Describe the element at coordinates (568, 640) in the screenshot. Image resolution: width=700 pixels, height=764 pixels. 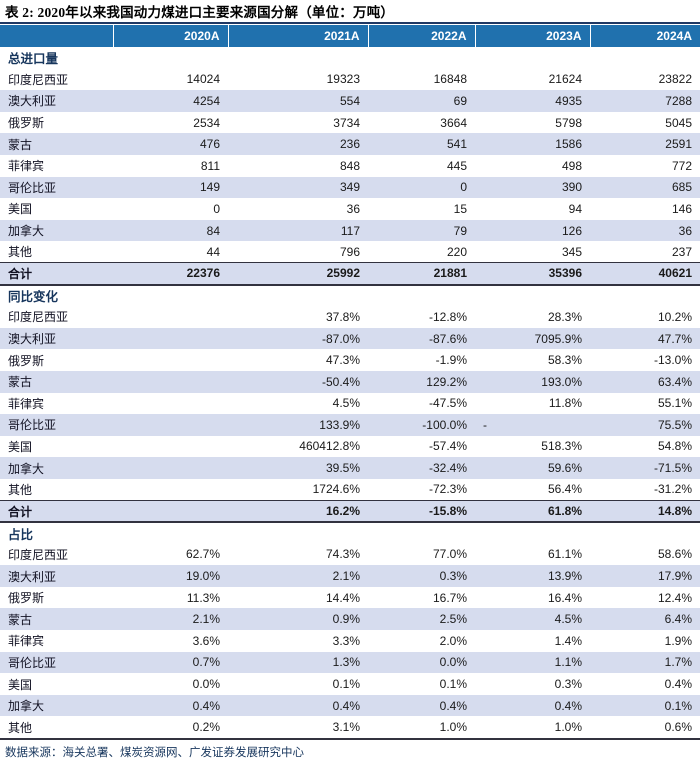
I see `cell-value: 1.4%` at that location.